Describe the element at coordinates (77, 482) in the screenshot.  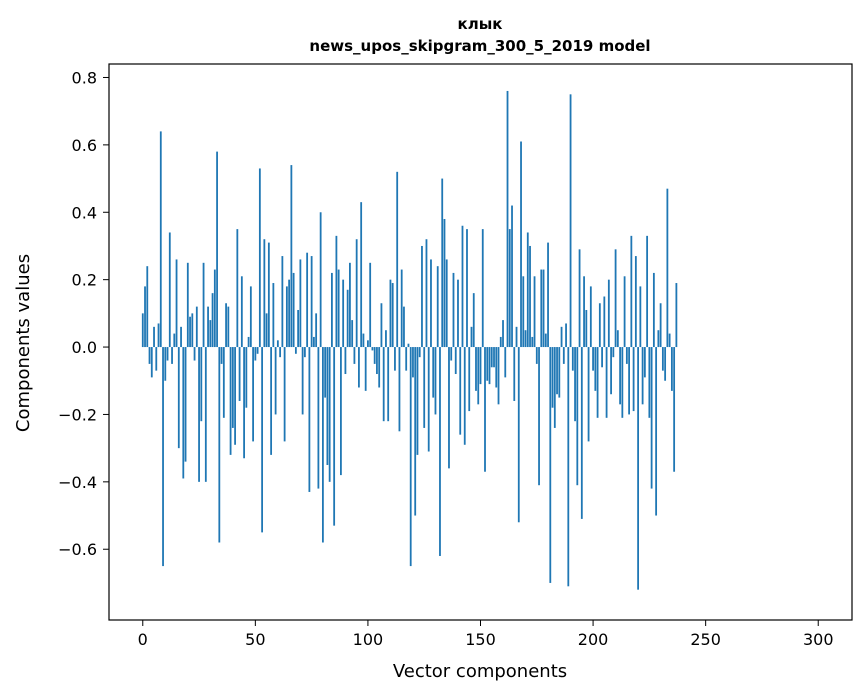
I see `y-tick-label: −0.4` at that location.